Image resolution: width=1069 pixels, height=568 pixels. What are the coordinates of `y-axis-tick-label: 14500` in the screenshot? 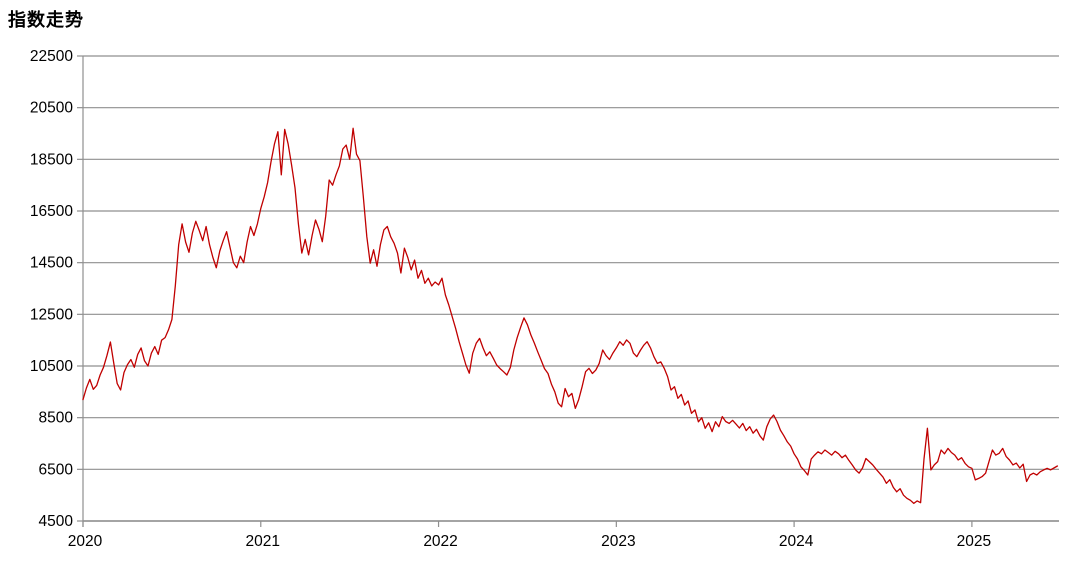 It's located at (51, 263).